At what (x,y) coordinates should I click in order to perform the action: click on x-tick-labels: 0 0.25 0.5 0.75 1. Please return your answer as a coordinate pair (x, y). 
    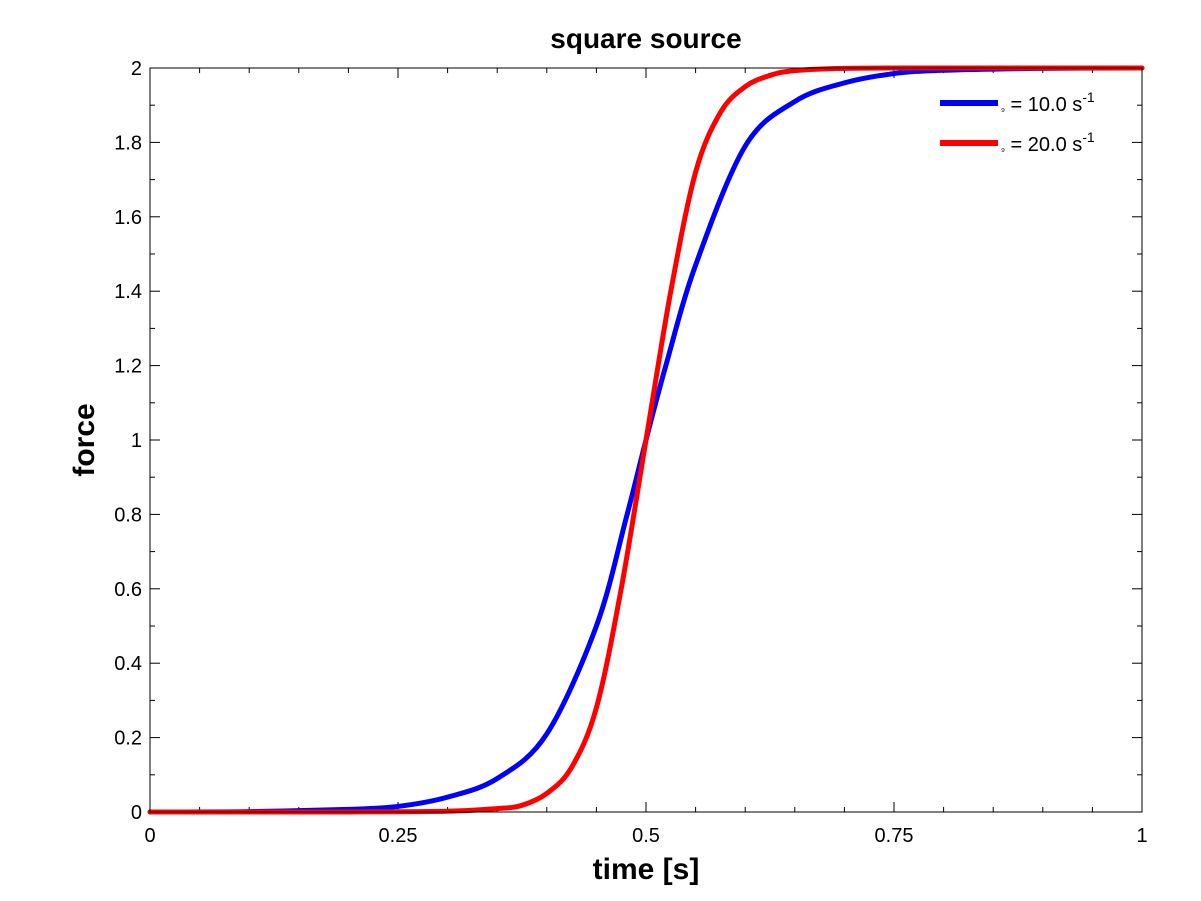
    Looking at the image, I should click on (645, 836).